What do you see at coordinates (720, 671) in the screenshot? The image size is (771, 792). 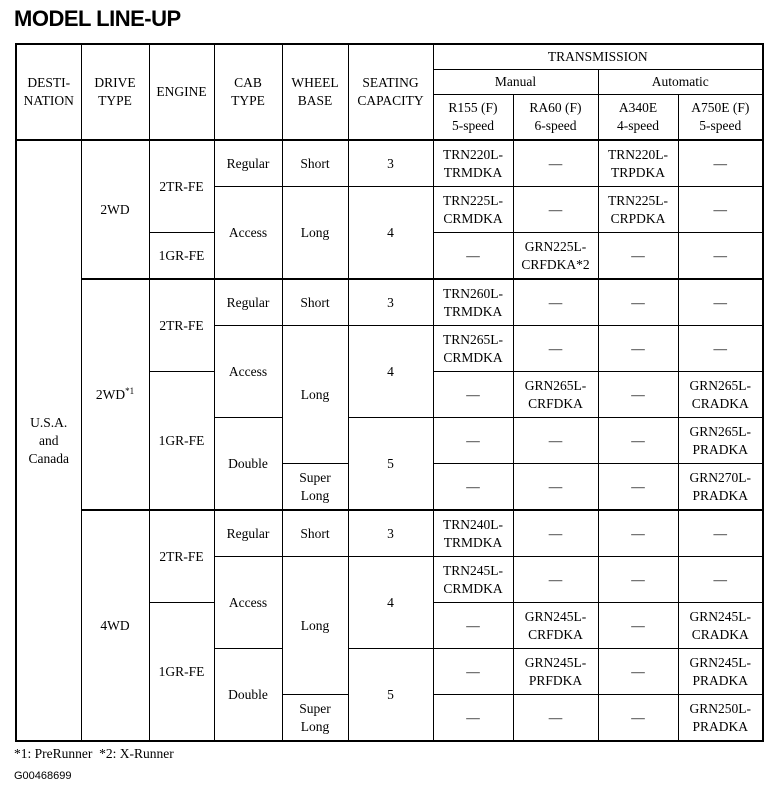 I see `model-code-cell: GRN245L-PRADKA` at bounding box center [720, 671].